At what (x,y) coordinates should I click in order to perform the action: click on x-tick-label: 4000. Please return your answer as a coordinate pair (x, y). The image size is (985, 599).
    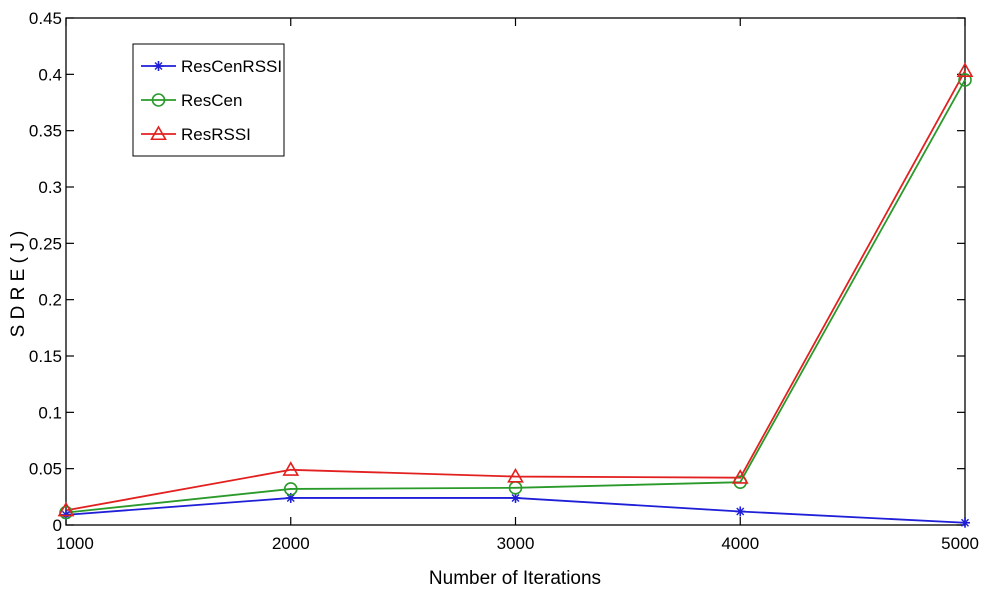
    Looking at the image, I should click on (740, 543).